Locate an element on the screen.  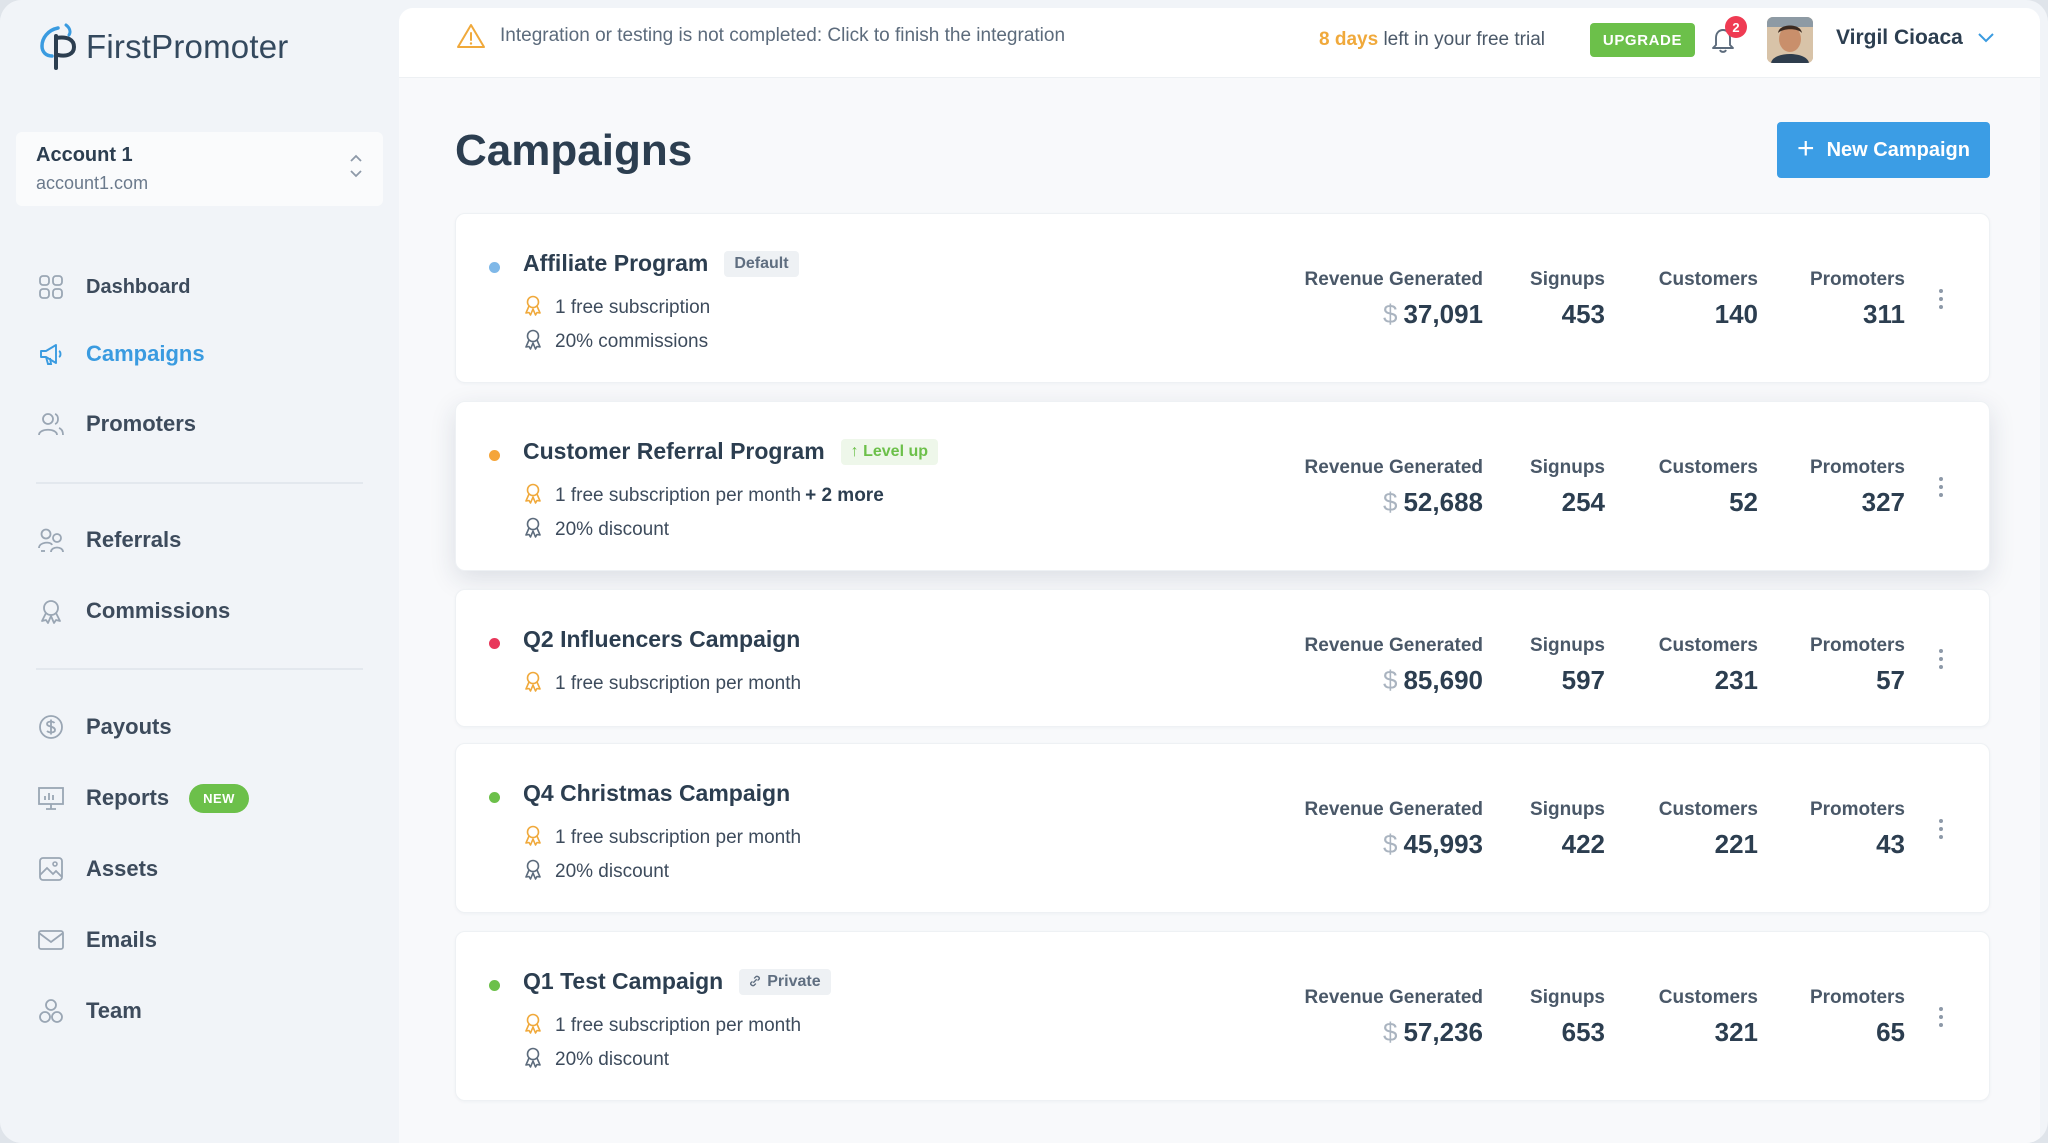
stat-value: 327 is located at coordinates (1857, 502).